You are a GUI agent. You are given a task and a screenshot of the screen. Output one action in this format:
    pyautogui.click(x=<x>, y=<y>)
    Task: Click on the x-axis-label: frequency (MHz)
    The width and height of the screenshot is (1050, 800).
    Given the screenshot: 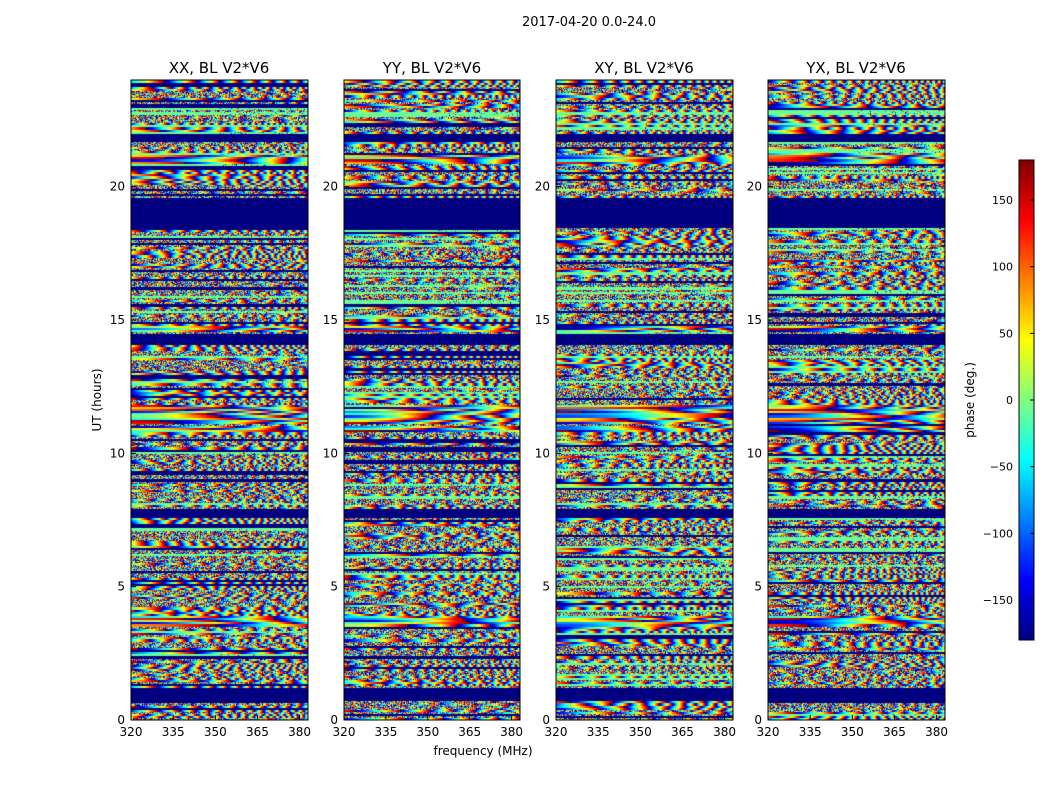 What is the action you would take?
    pyautogui.click(x=482, y=751)
    